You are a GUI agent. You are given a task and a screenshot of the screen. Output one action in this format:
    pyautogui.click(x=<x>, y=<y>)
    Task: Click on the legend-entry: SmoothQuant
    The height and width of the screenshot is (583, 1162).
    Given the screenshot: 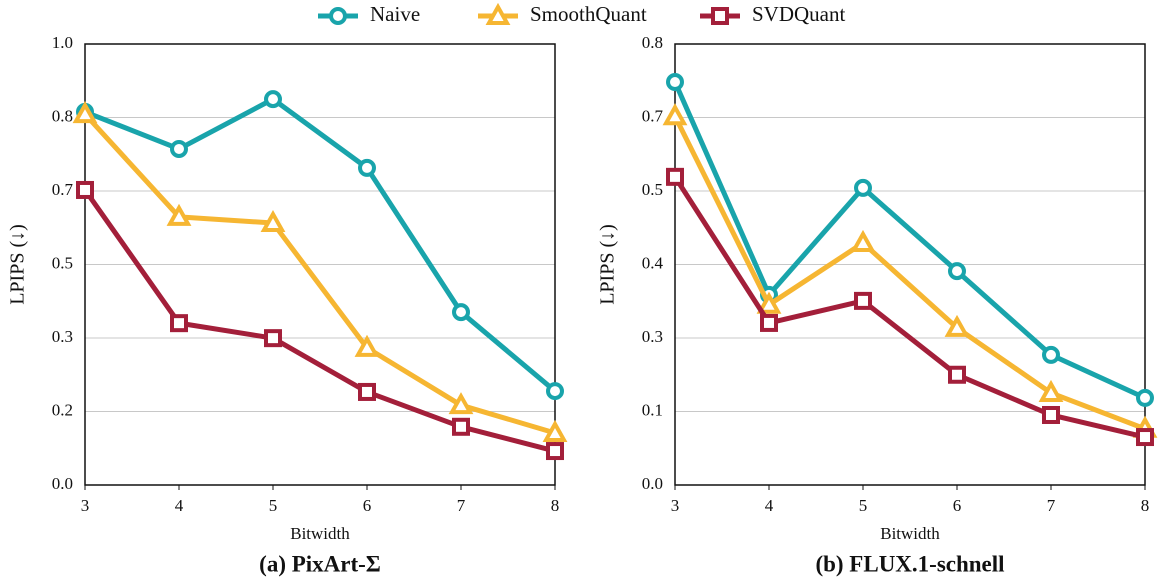 What is the action you would take?
    pyautogui.click(x=562, y=14)
    